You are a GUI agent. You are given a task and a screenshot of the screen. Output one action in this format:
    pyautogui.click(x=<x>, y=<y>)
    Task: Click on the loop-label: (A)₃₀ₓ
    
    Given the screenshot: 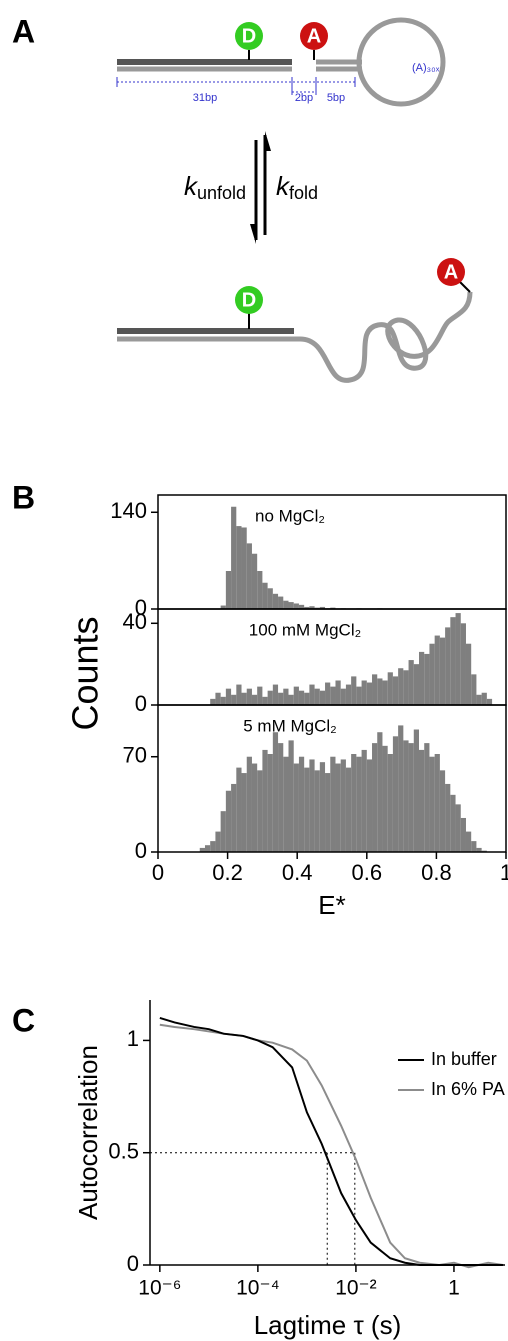 What is the action you would take?
    pyautogui.click(x=426, y=68)
    